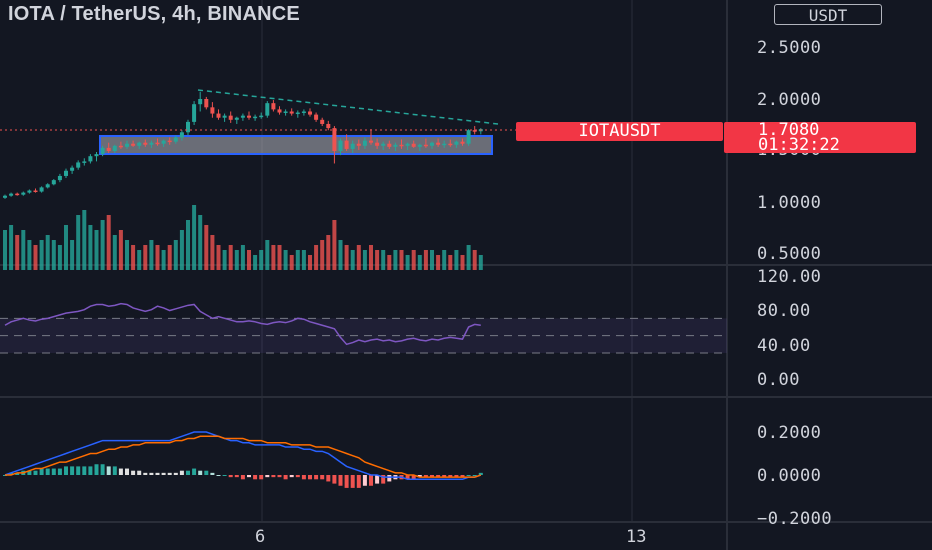  What do you see at coordinates (795, 519) in the screenshot?
I see `macd-axis-label: −0.2000` at bounding box center [795, 519].